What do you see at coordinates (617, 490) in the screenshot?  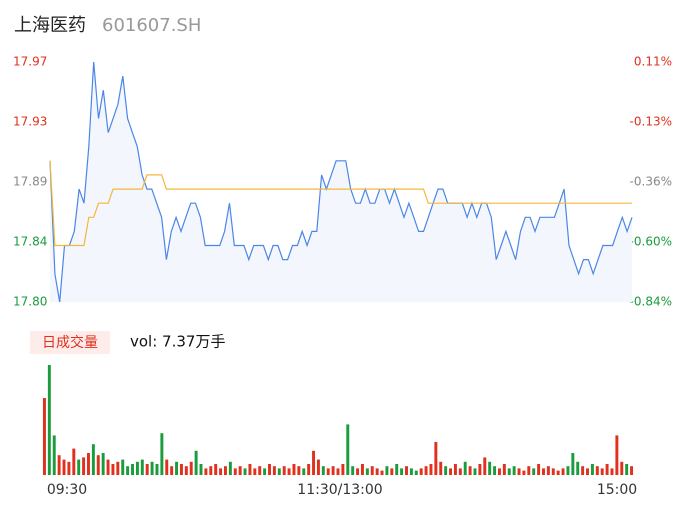 I see `x-tick-label: 15:00` at bounding box center [617, 490].